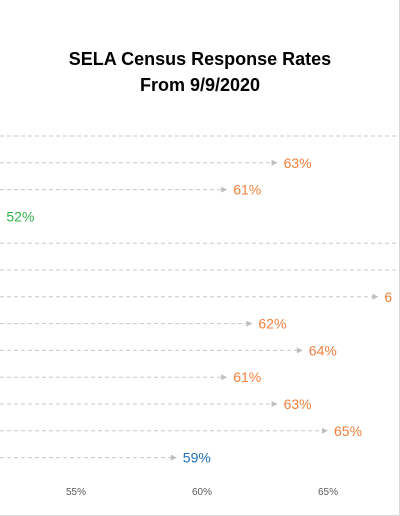 Image resolution: width=400 pixels, height=516 pixels. I want to click on row-value-label: 6, so click(388, 297).